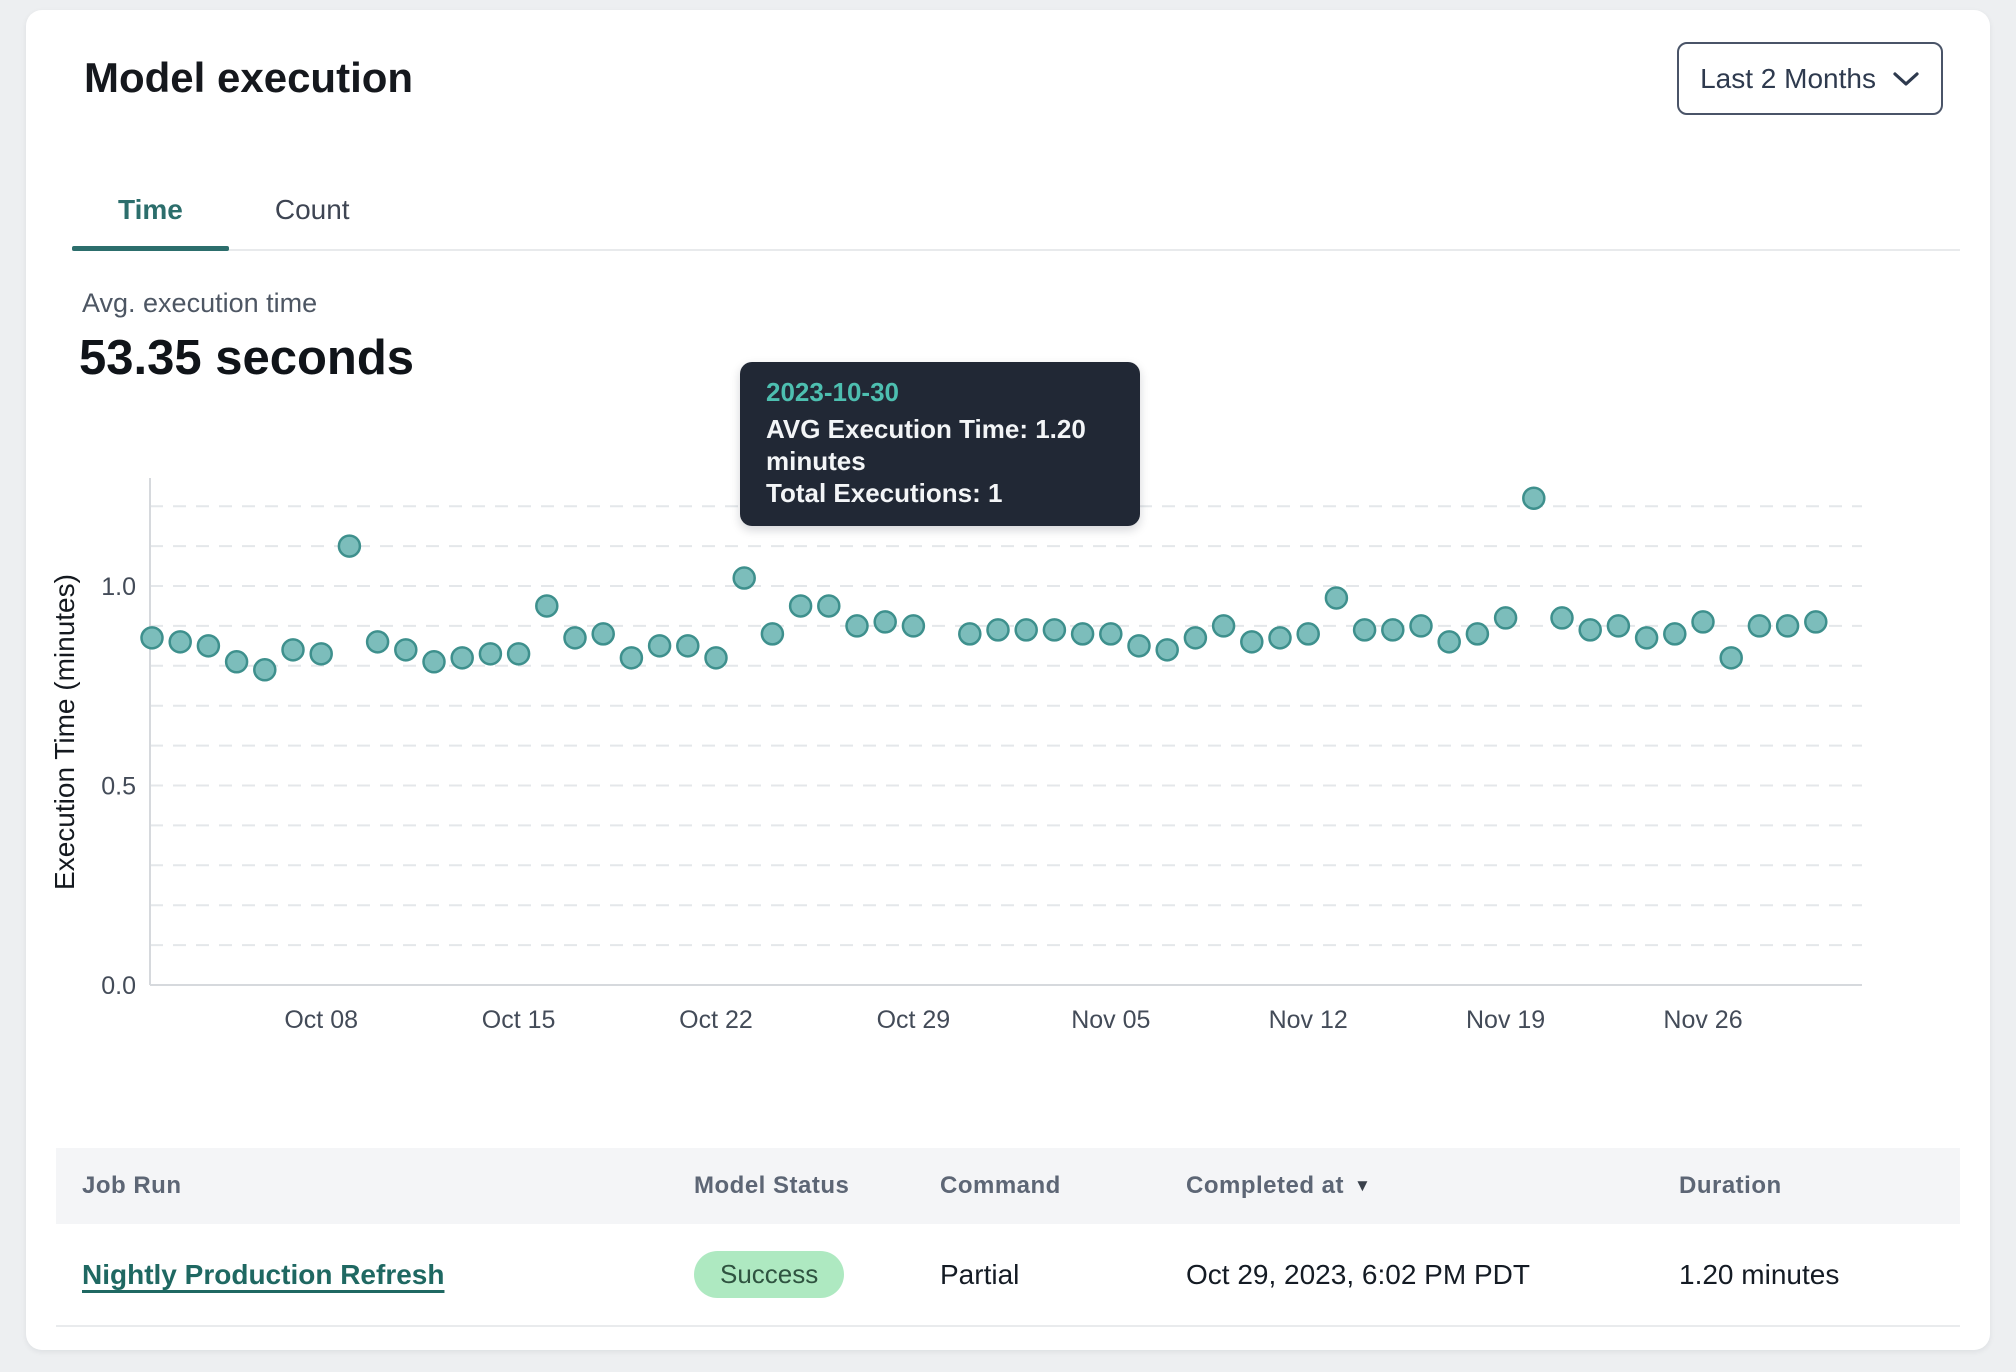 This screenshot has height=1372, width=2016. I want to click on y-tick-label: 1.0, so click(118, 587).